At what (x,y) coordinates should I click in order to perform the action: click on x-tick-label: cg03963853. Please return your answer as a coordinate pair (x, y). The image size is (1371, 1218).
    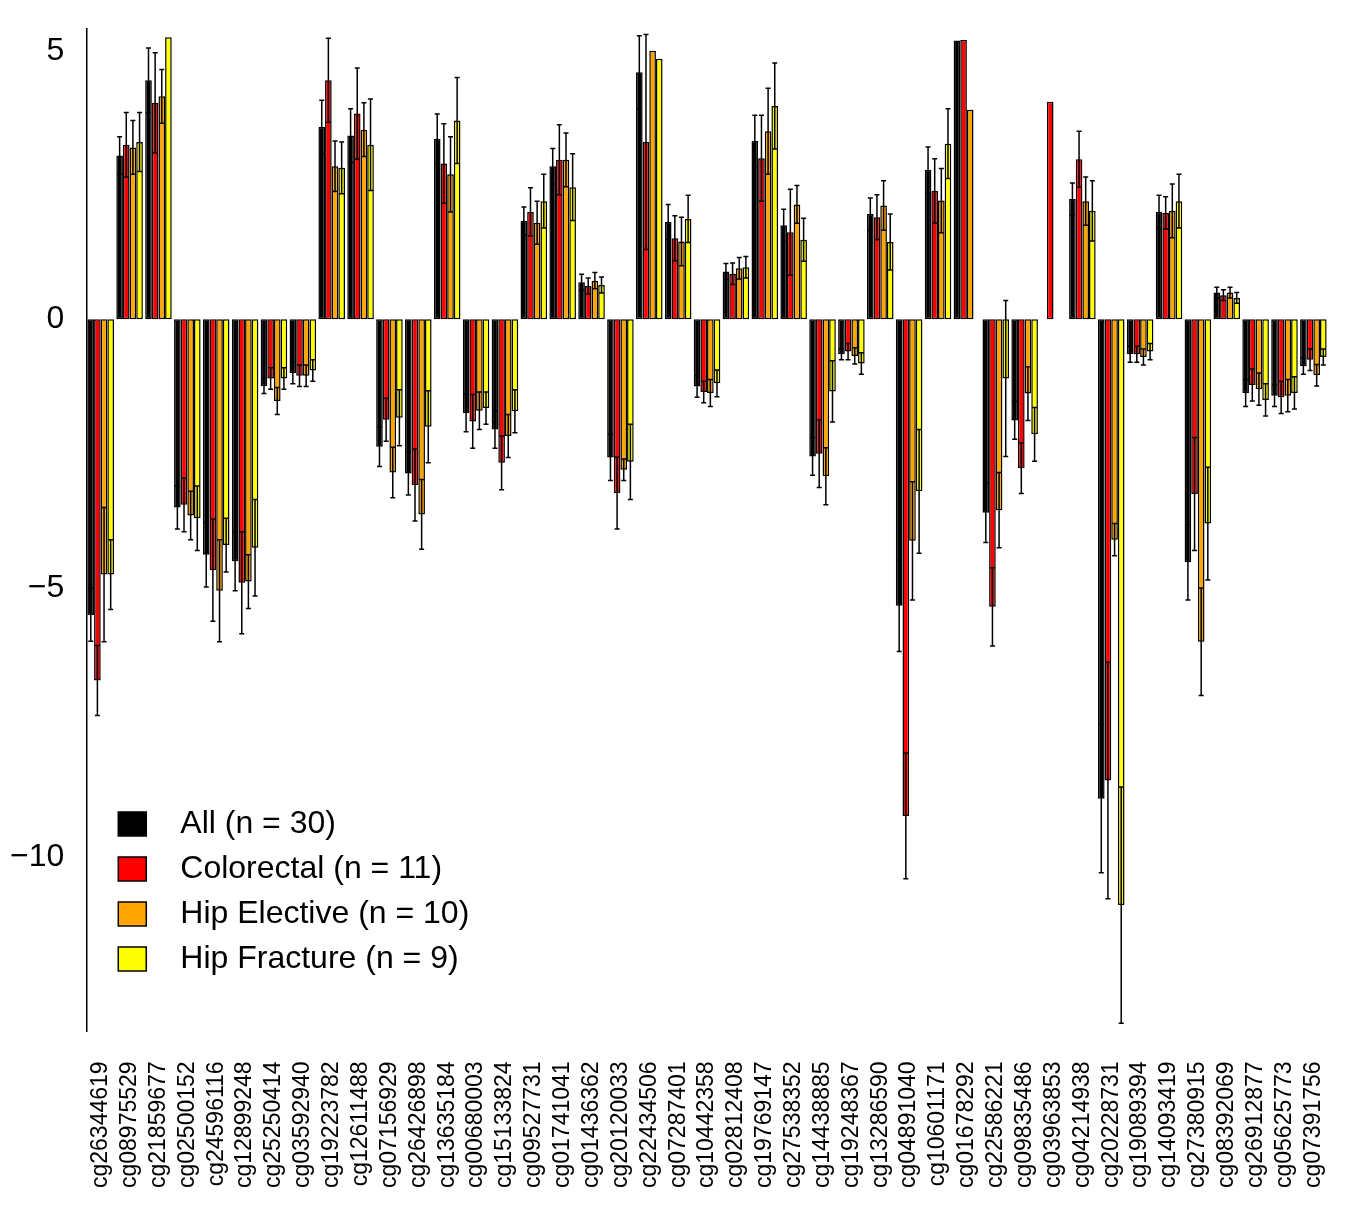
    Looking at the image, I should click on (1051, 1124).